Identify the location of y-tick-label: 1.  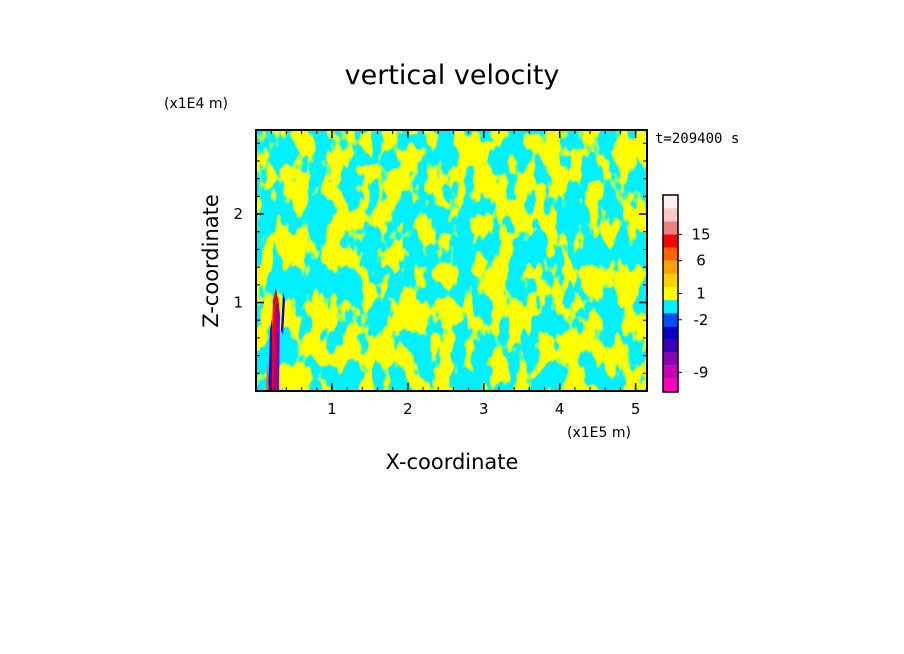
(238, 303).